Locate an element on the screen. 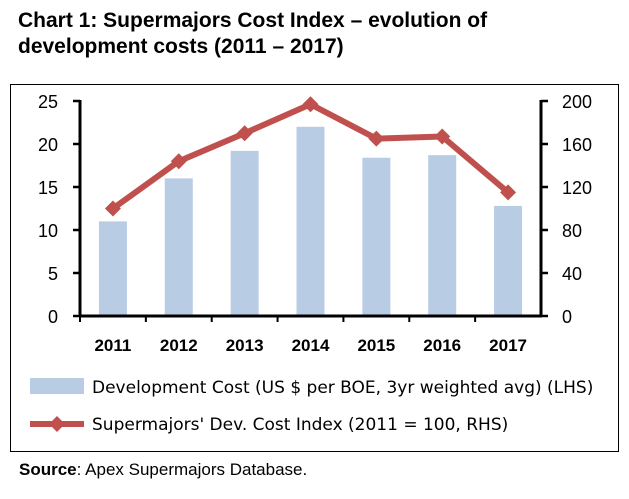 The height and width of the screenshot is (499, 629). x-tick-label: 2016 is located at coordinates (442, 345).